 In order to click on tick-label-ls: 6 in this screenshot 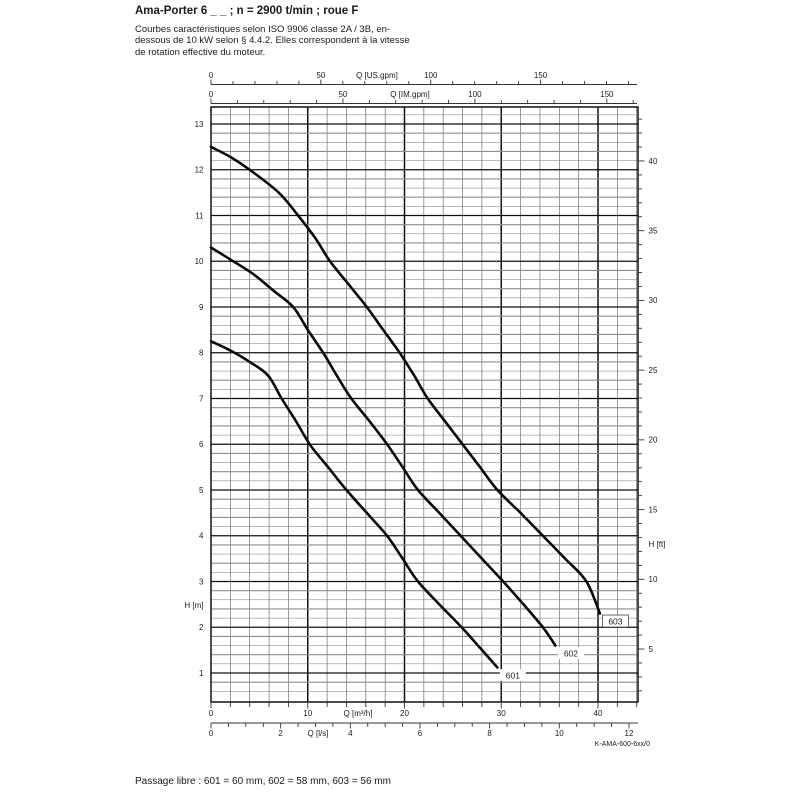, I will do `click(420, 733)`.